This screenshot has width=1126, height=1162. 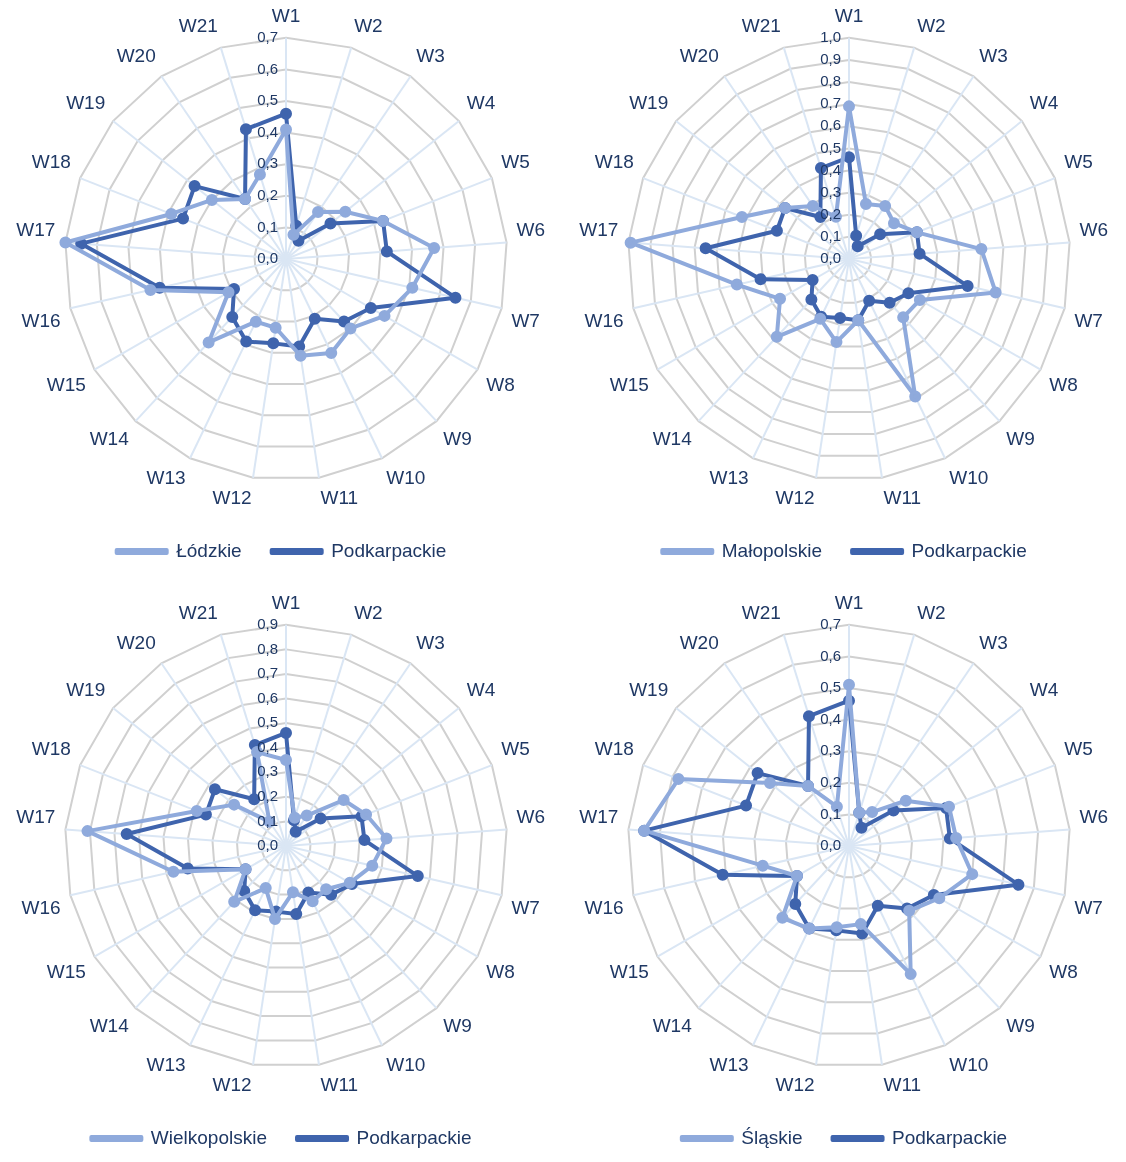 I want to click on spoke-label: W21, so click(x=761, y=612).